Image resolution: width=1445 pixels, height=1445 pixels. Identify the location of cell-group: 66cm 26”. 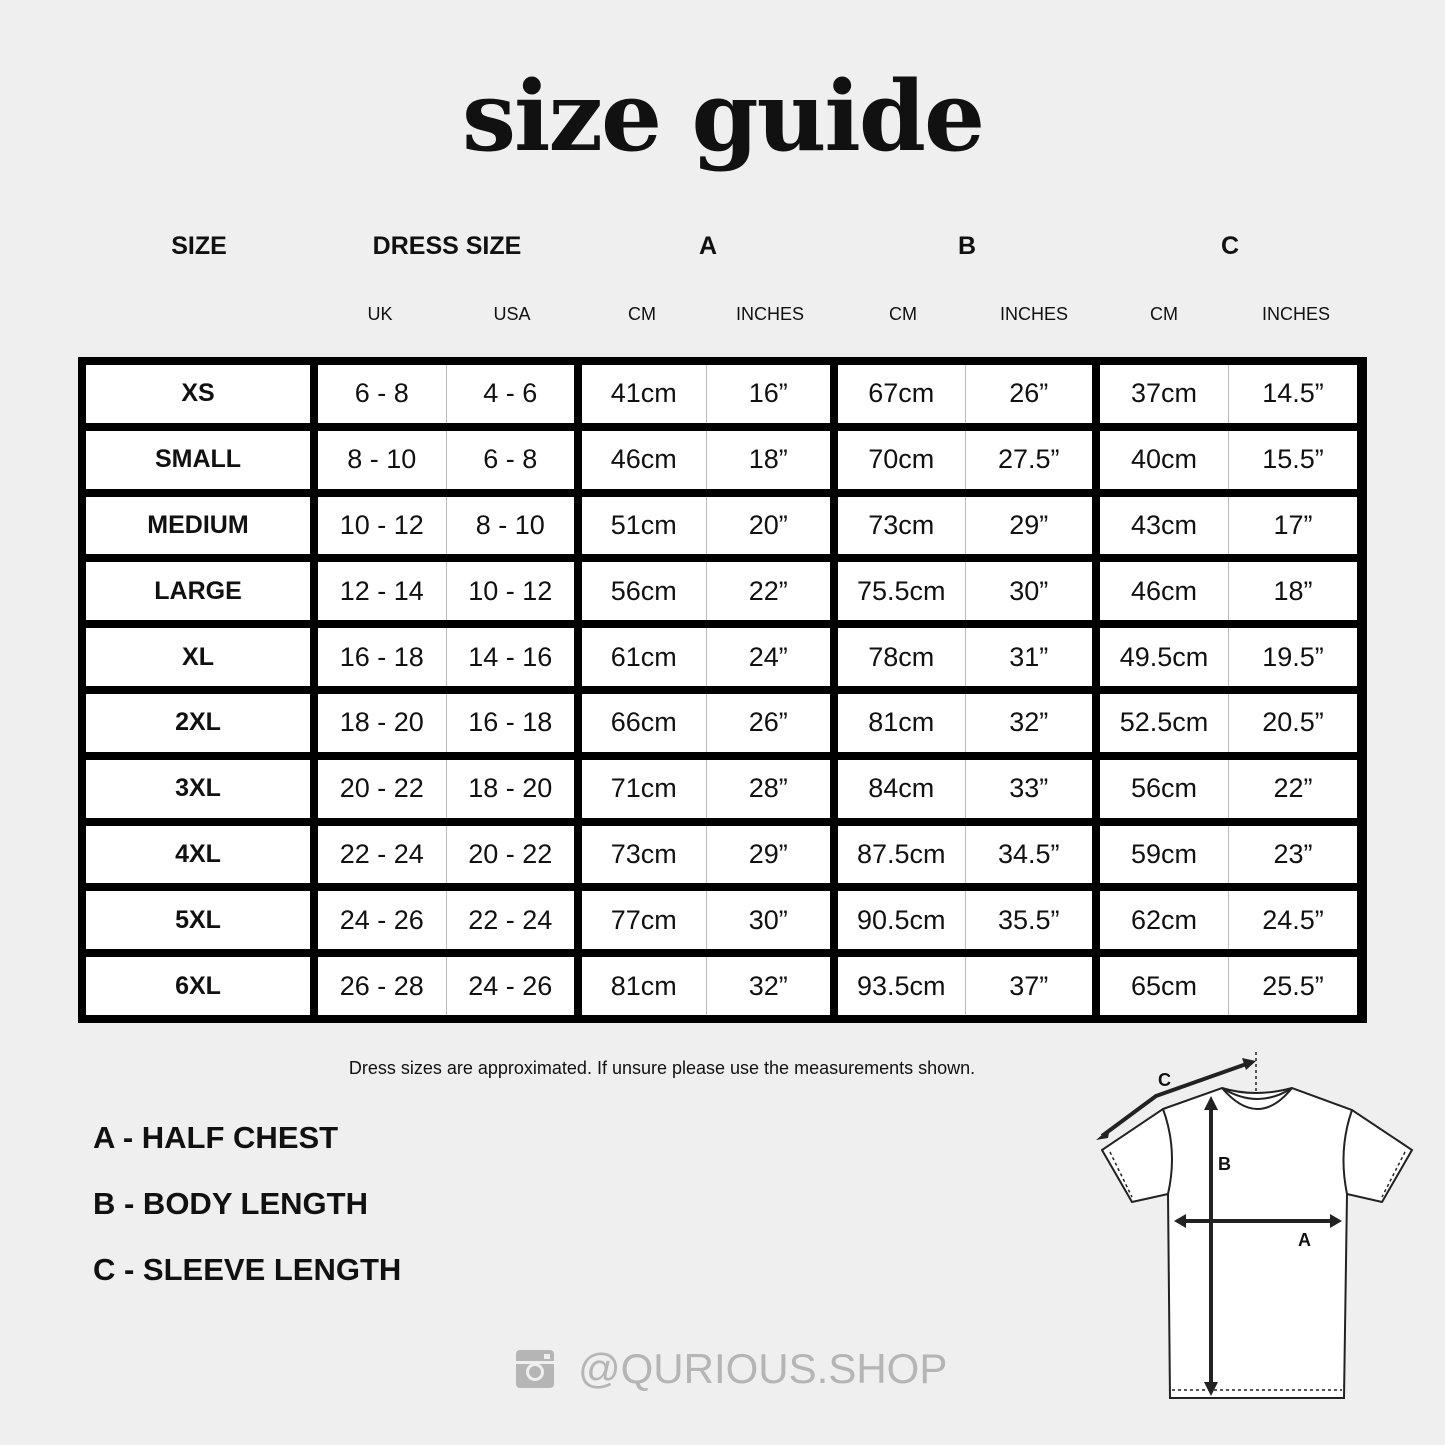
(706, 722).